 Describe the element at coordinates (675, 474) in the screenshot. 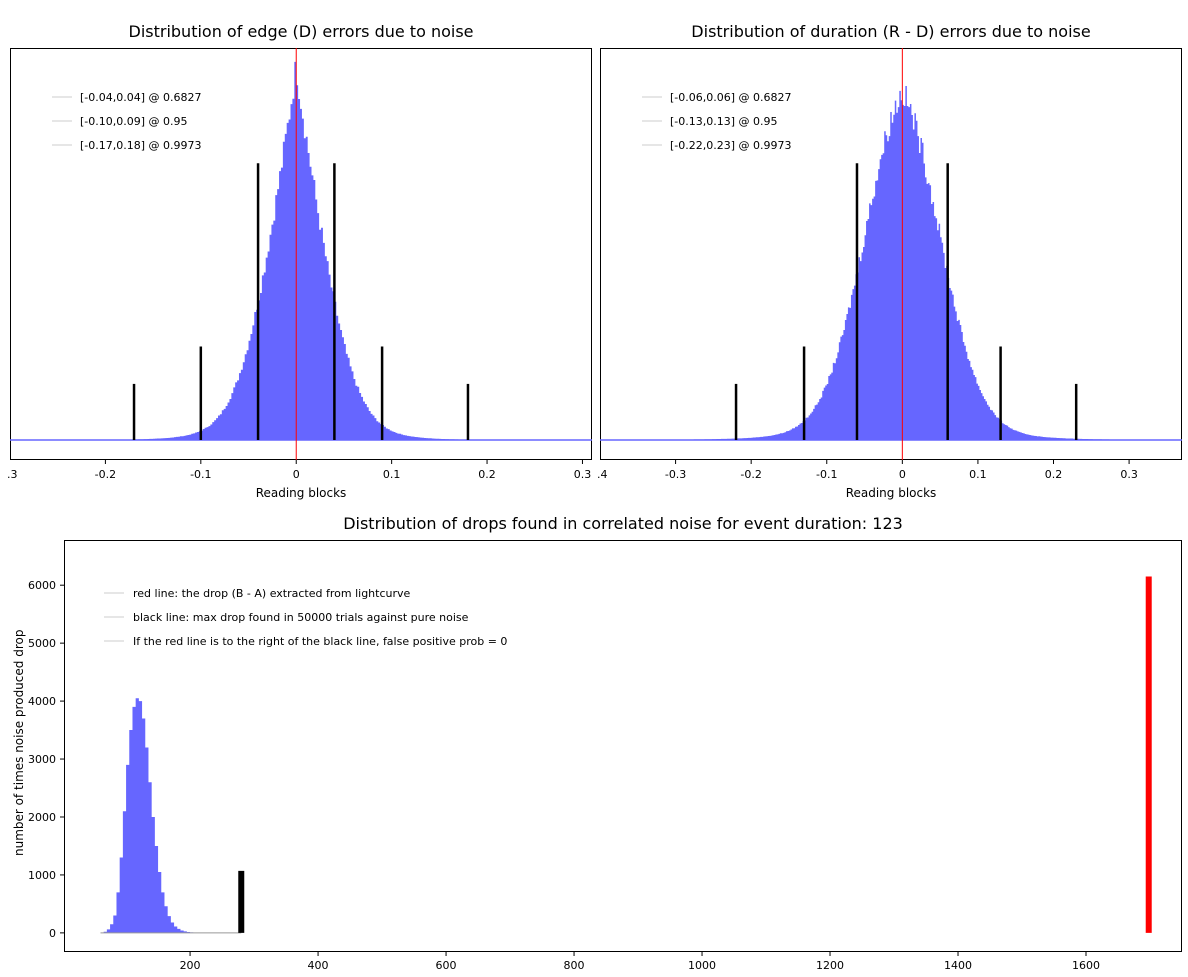

I see `chart2-x-tick-label: -0.3` at that location.